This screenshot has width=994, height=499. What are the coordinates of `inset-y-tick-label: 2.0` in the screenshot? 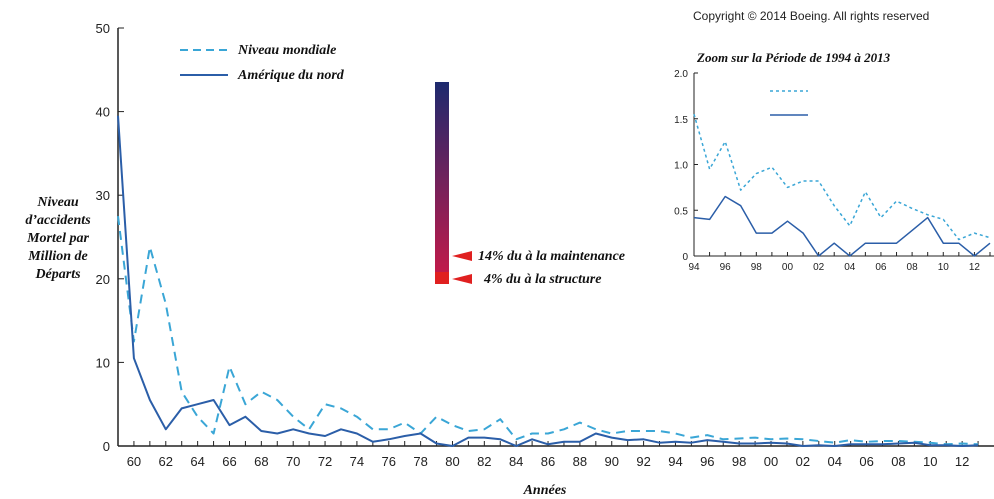 It's located at (681, 74).